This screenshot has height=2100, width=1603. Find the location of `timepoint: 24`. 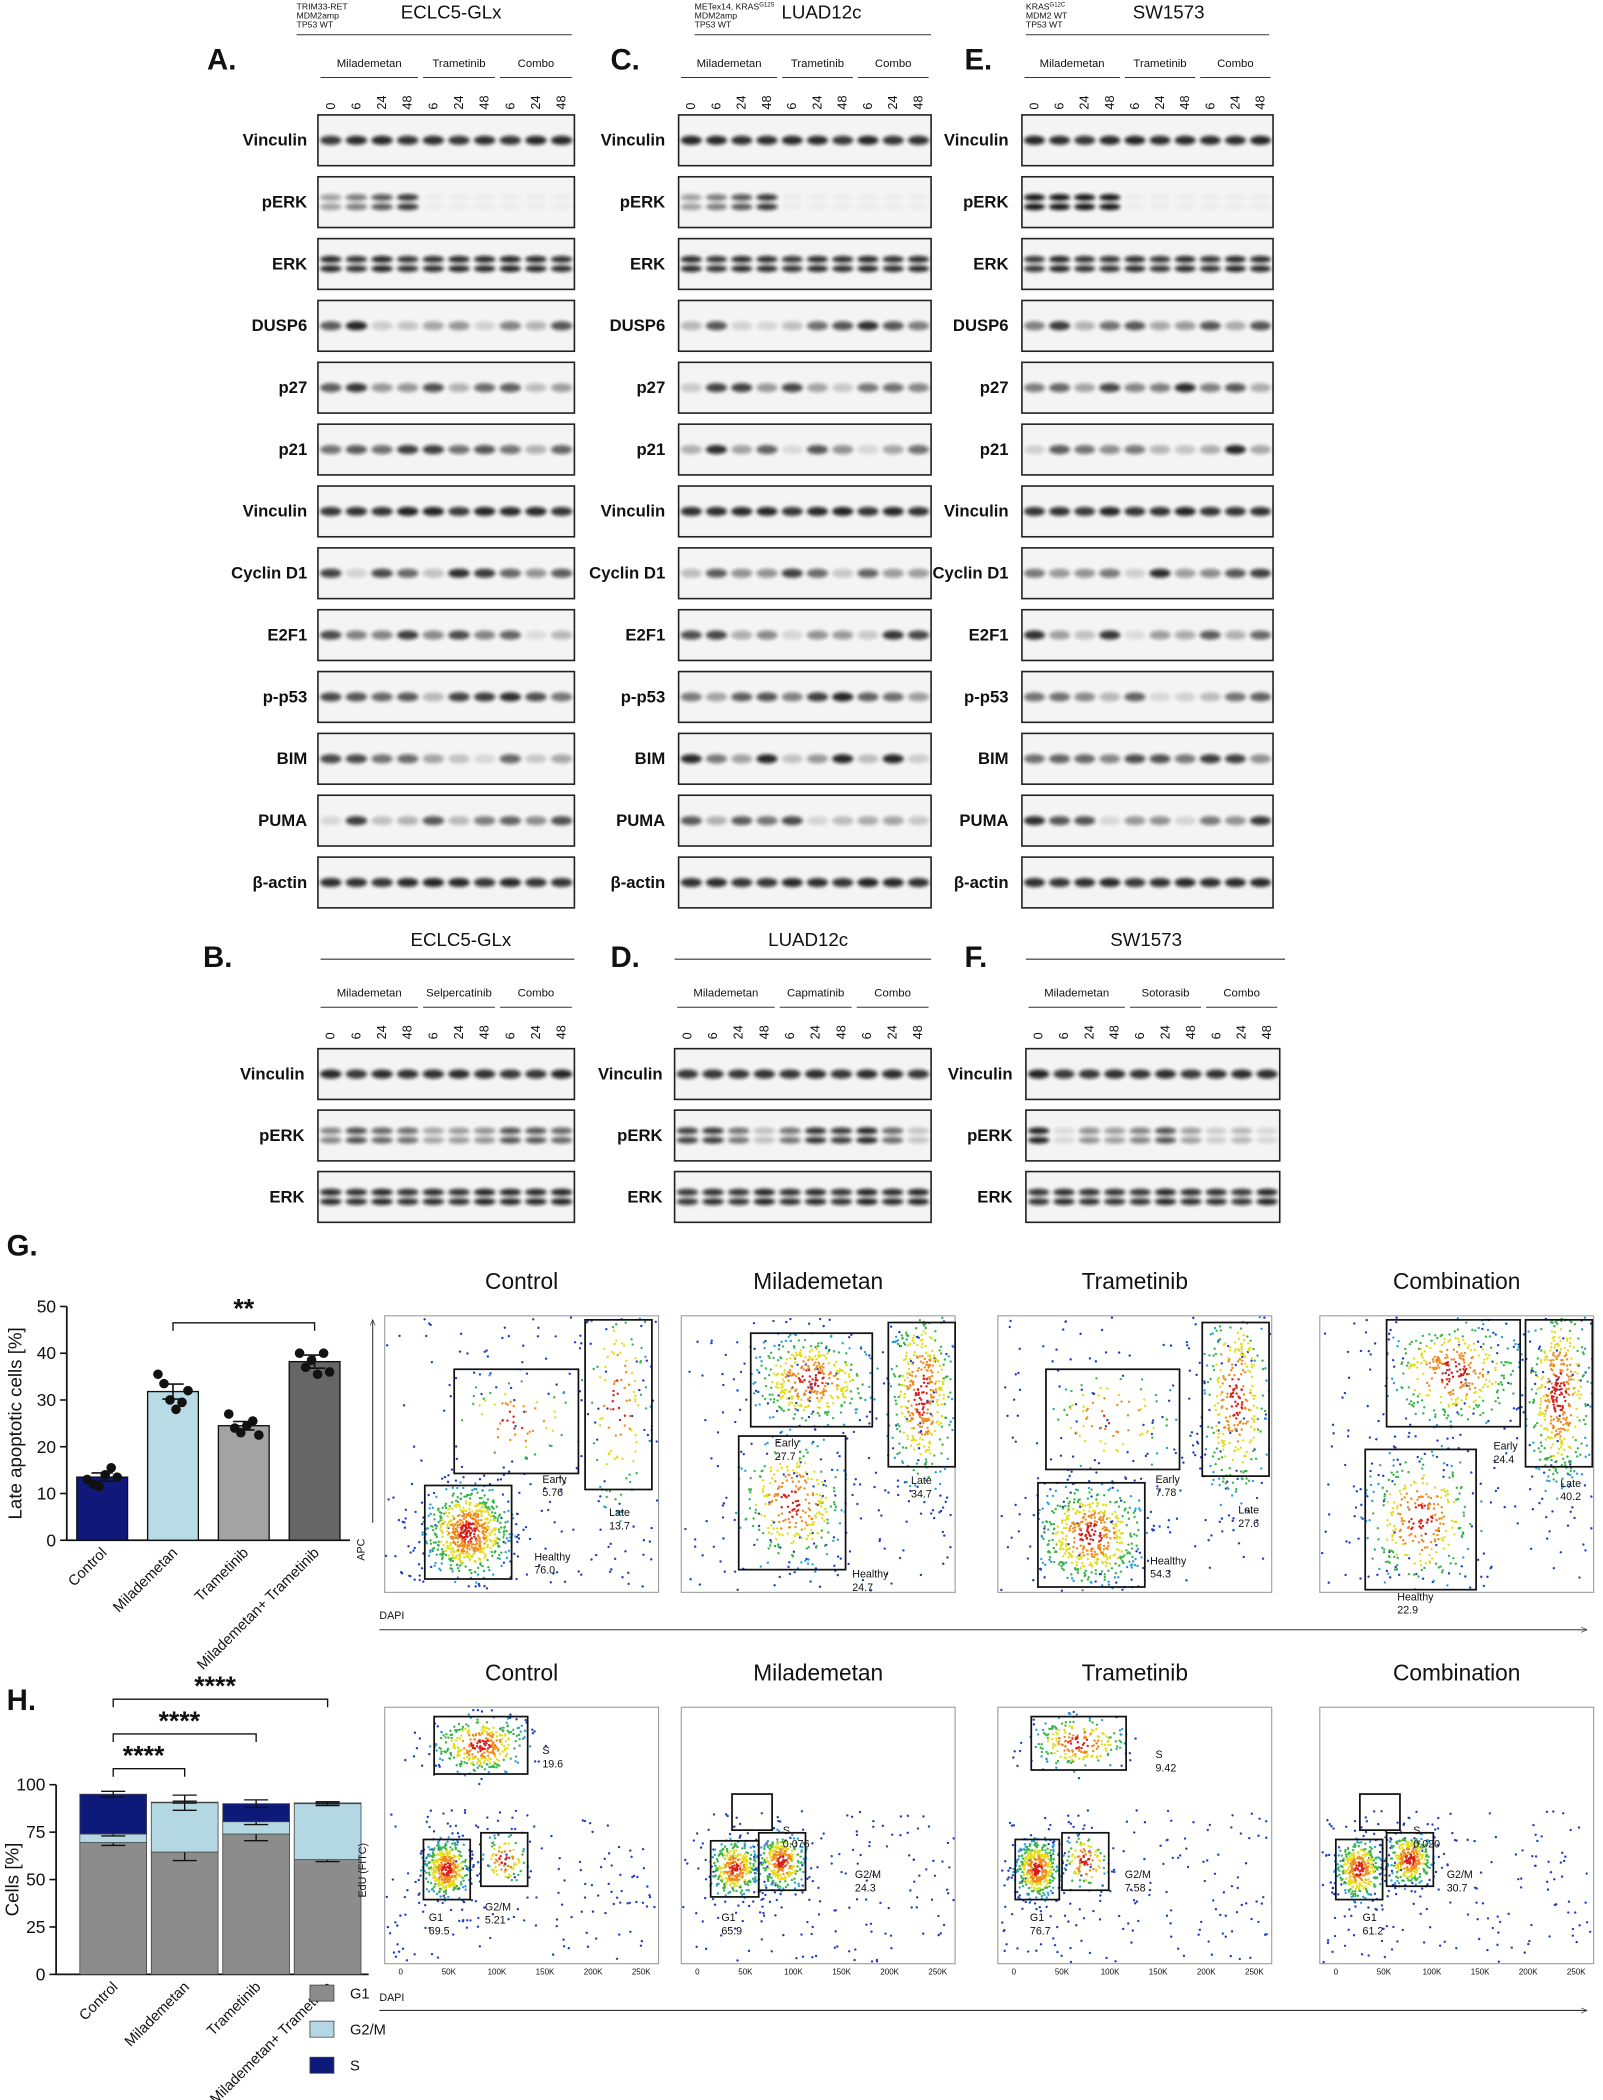

timepoint: 24 is located at coordinates (1166, 1032).